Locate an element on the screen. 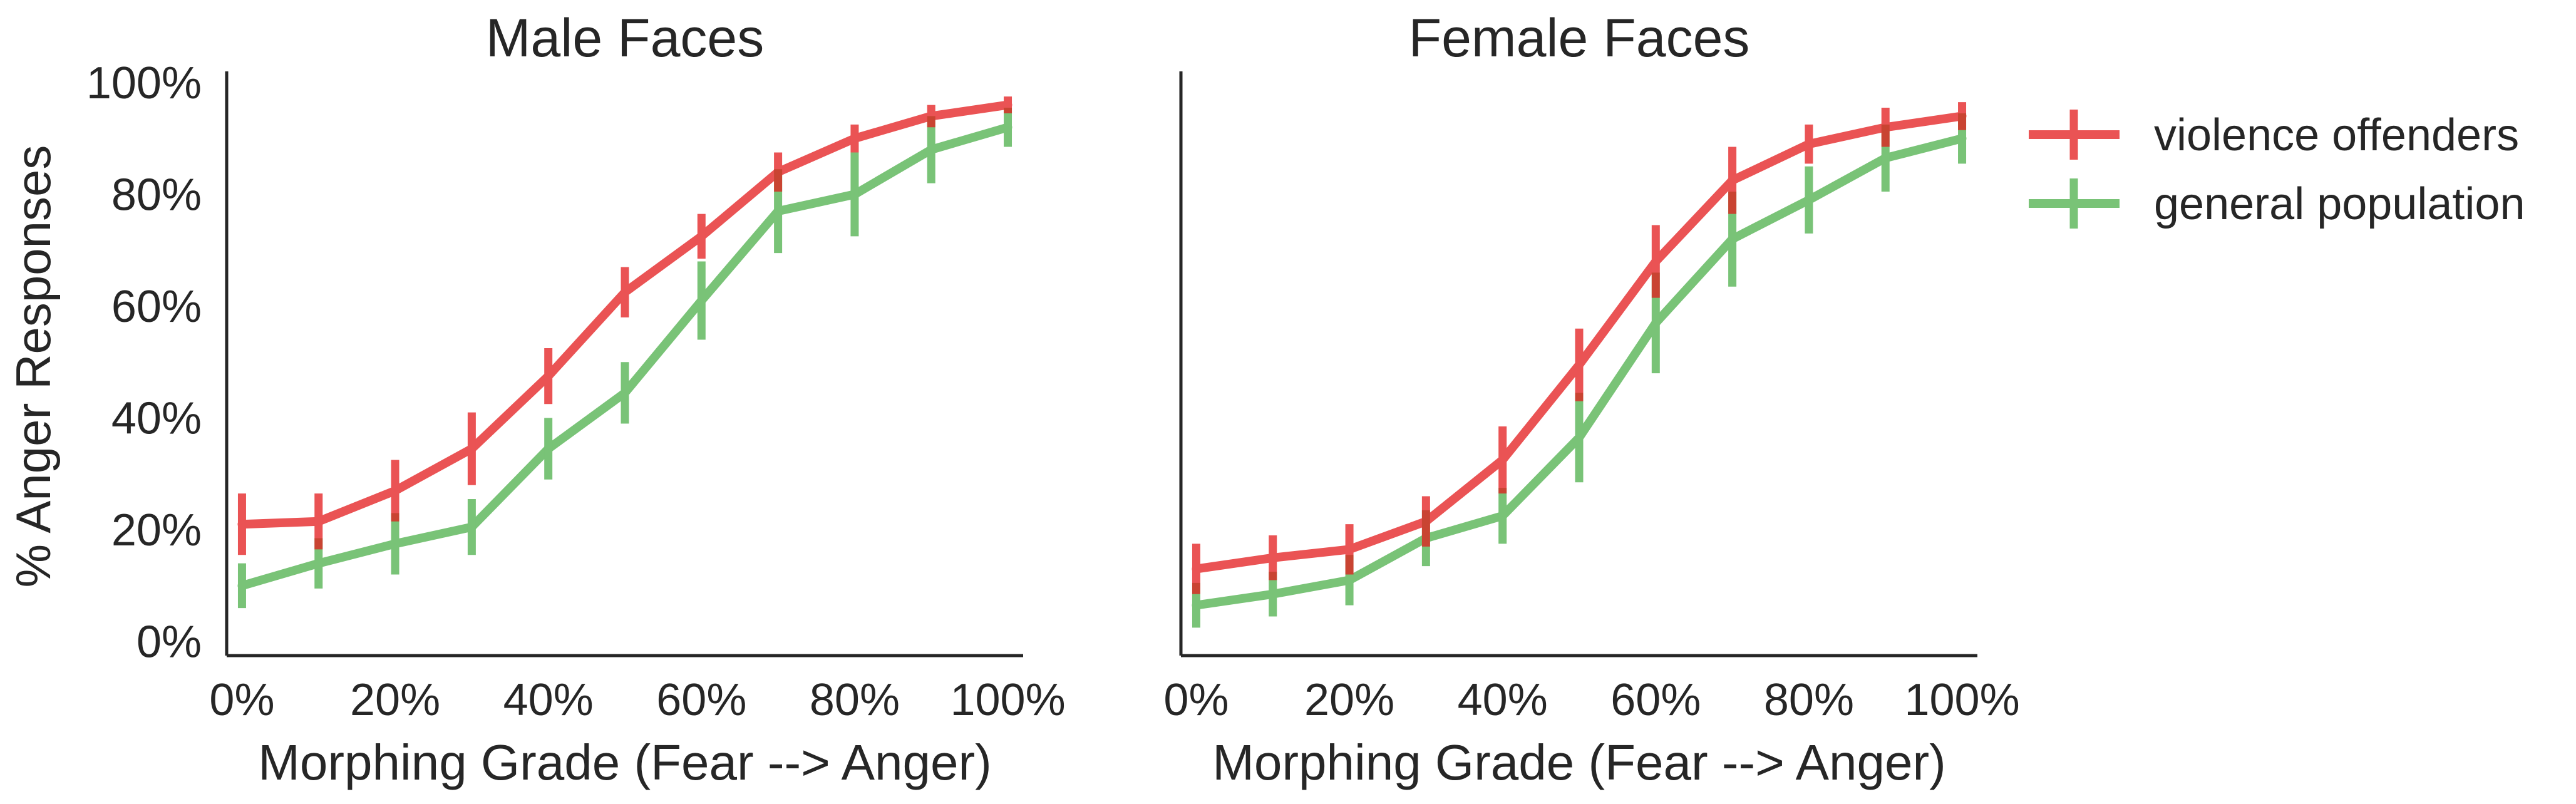  legend-item-general-population is located at coordinates (2074, 203).